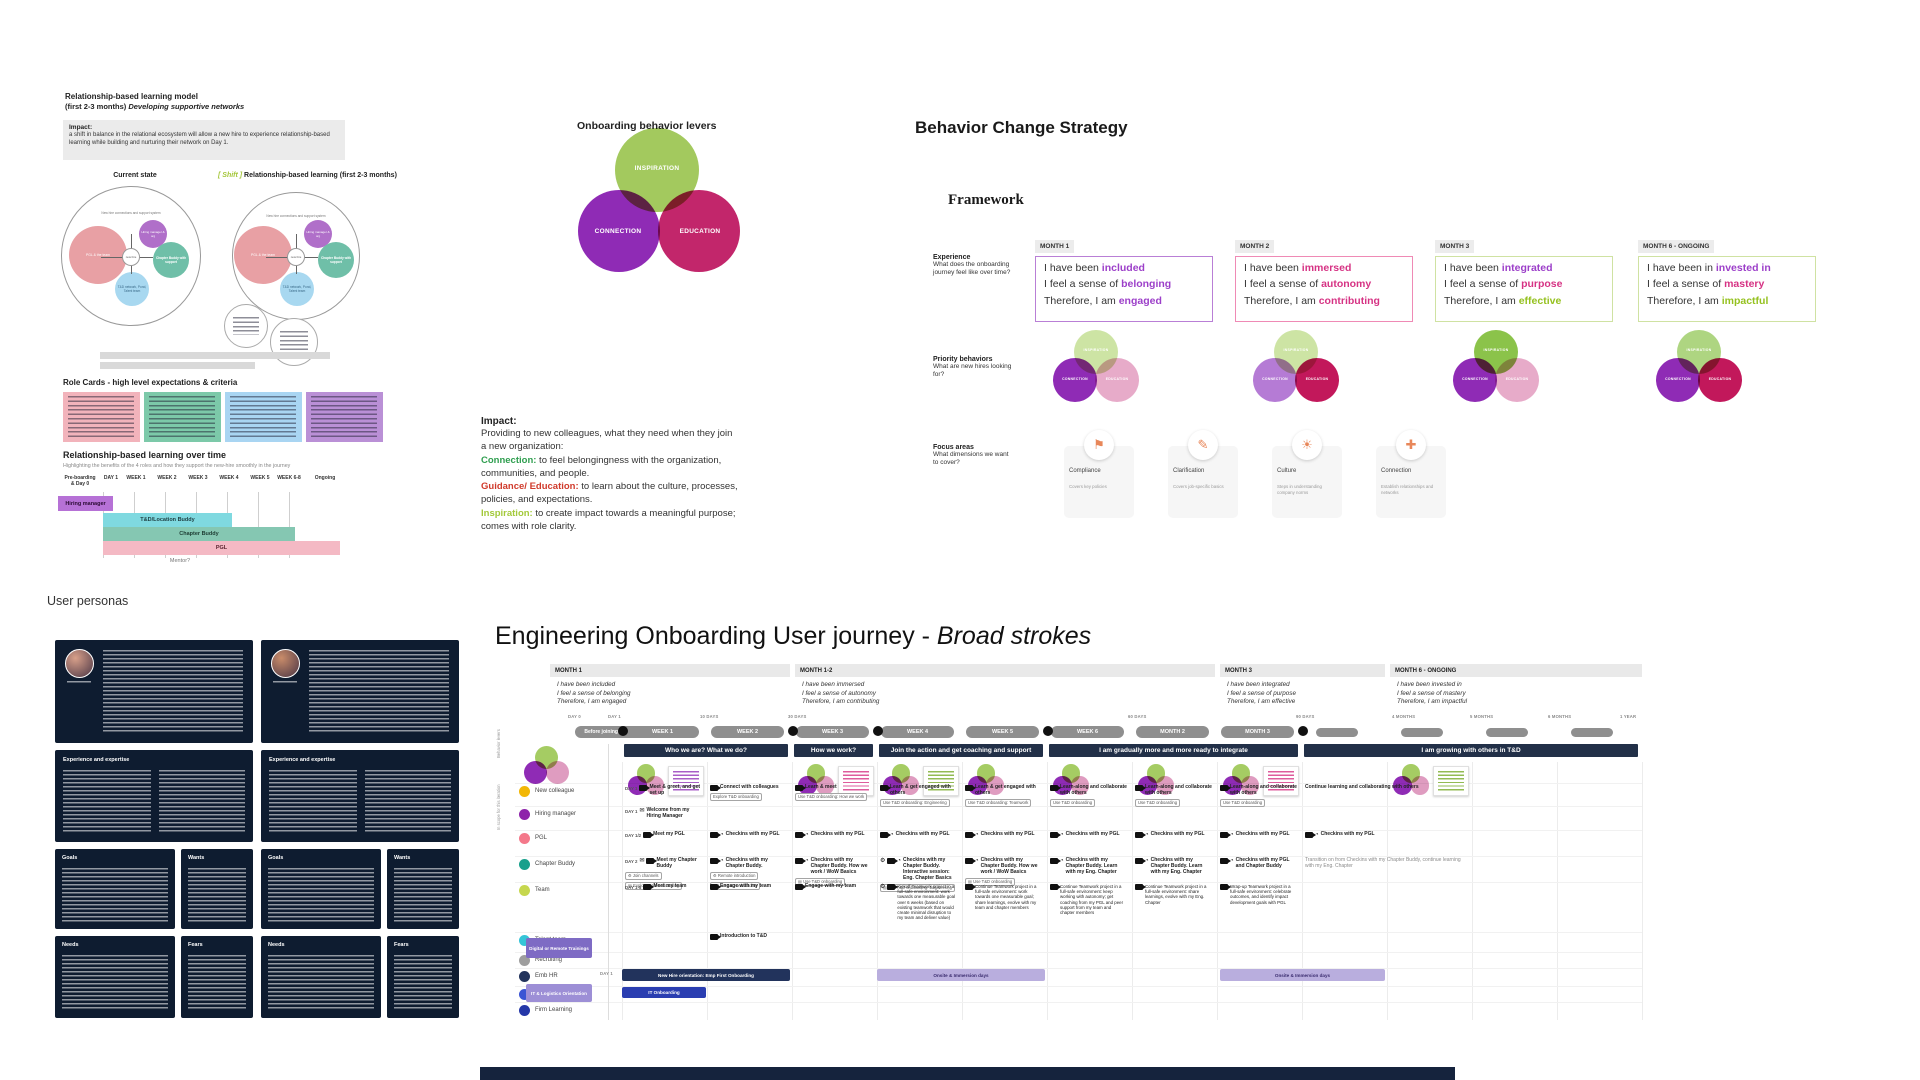 The image size is (1920, 1080). I want to click on journey-activity: ◔ Checkins with my PGL and Chapter Buddy, so click(1258, 863).